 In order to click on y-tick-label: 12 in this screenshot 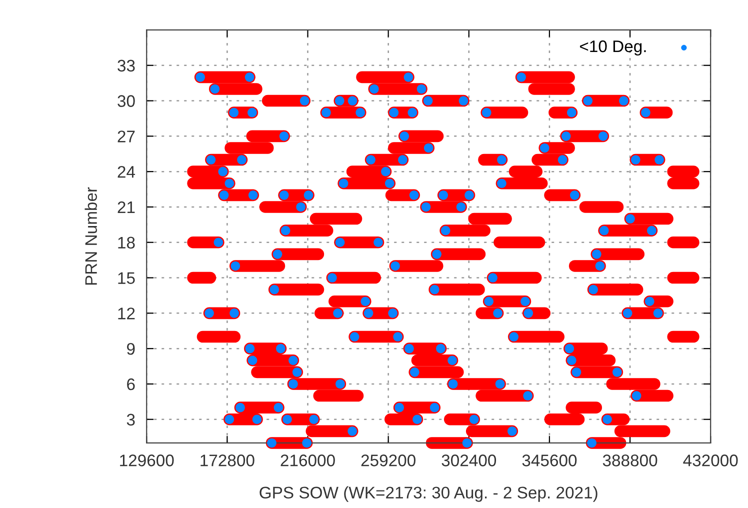, I will do `click(126, 314)`.